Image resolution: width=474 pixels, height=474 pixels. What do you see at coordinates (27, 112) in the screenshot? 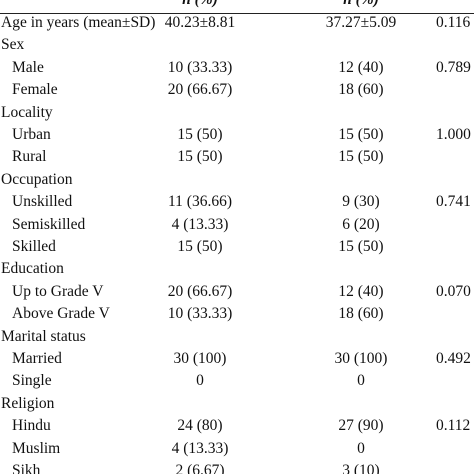
I see `section-heading: Locality` at bounding box center [27, 112].